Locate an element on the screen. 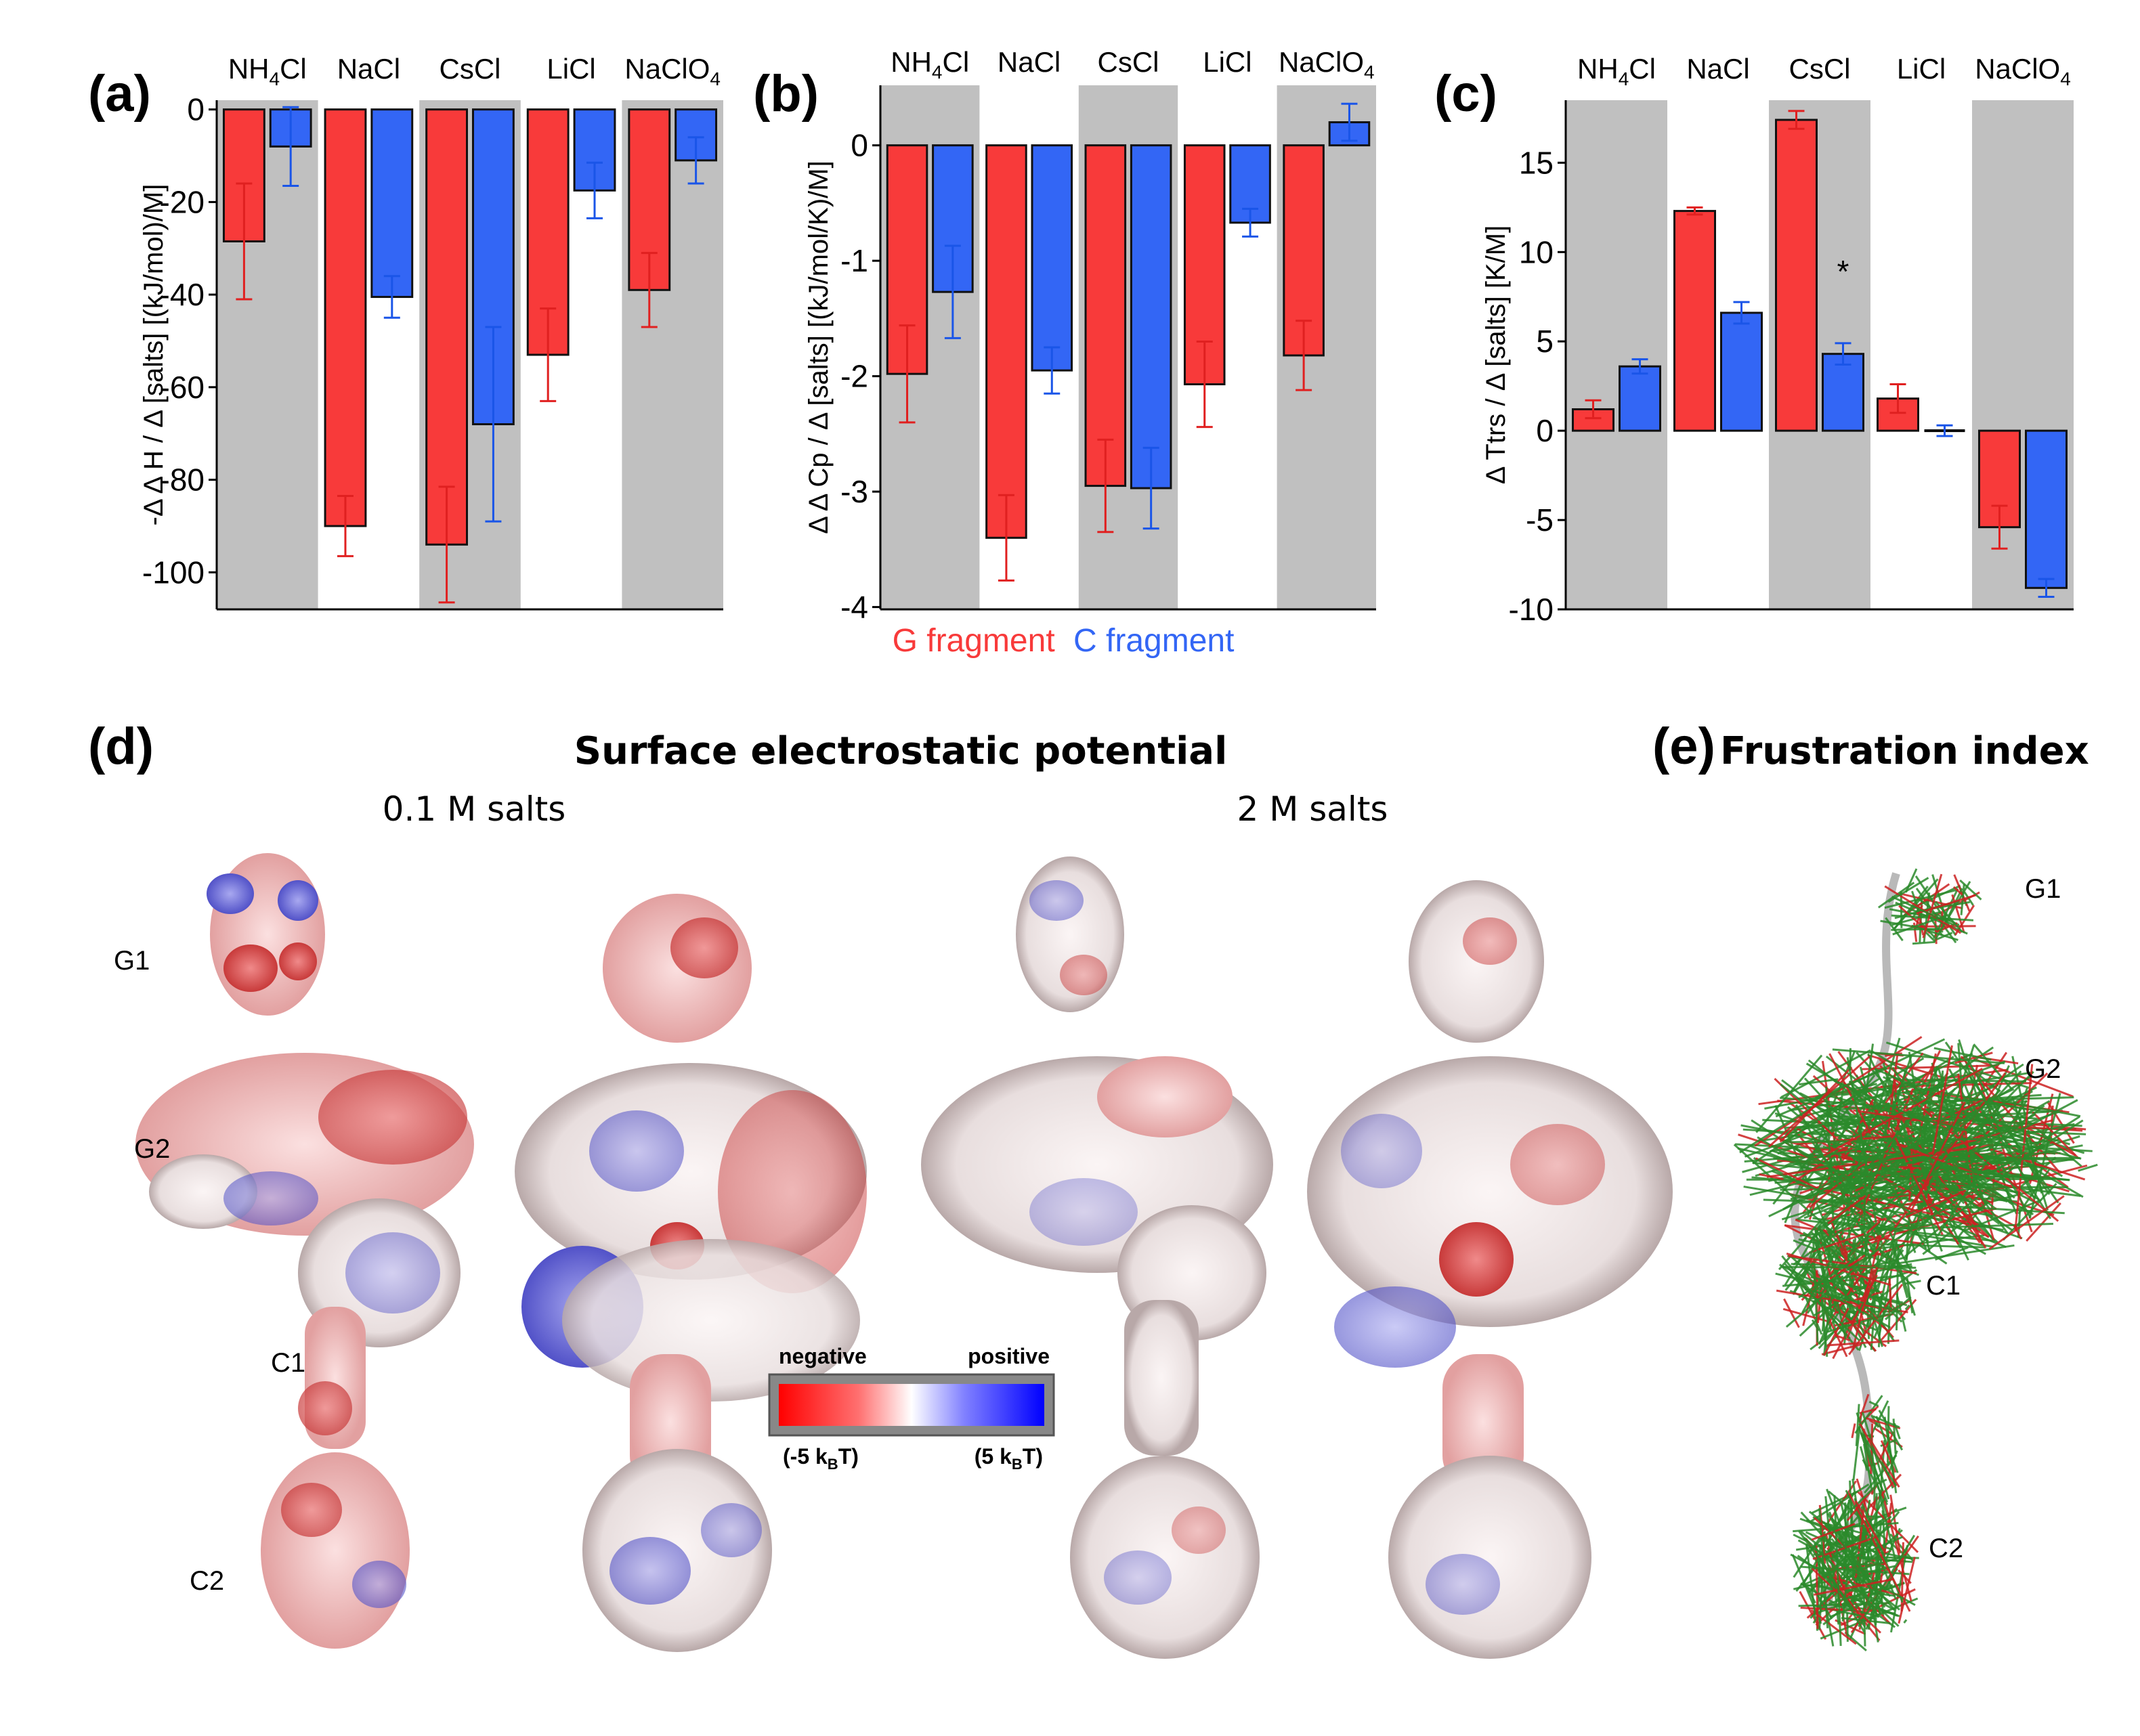 The image size is (2140, 1736). y-tick-label: -5 is located at coordinates (1540, 520).